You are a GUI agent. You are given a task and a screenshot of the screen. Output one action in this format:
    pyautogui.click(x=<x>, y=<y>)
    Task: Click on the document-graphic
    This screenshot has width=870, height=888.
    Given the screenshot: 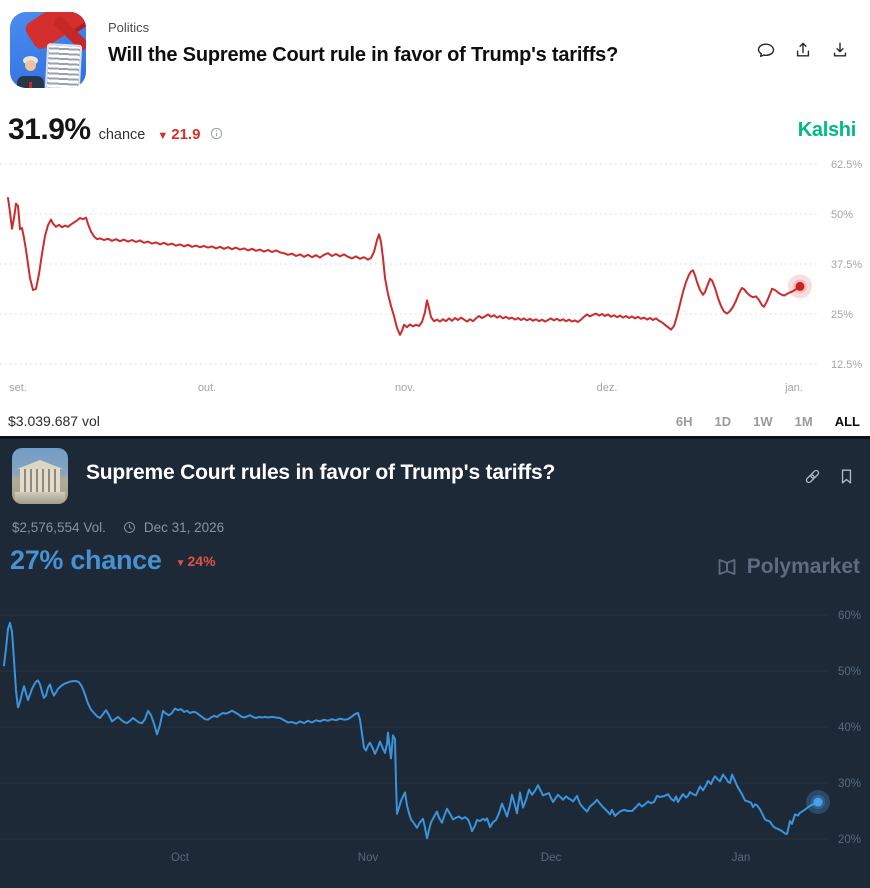 What is the action you would take?
    pyautogui.click(x=63, y=65)
    